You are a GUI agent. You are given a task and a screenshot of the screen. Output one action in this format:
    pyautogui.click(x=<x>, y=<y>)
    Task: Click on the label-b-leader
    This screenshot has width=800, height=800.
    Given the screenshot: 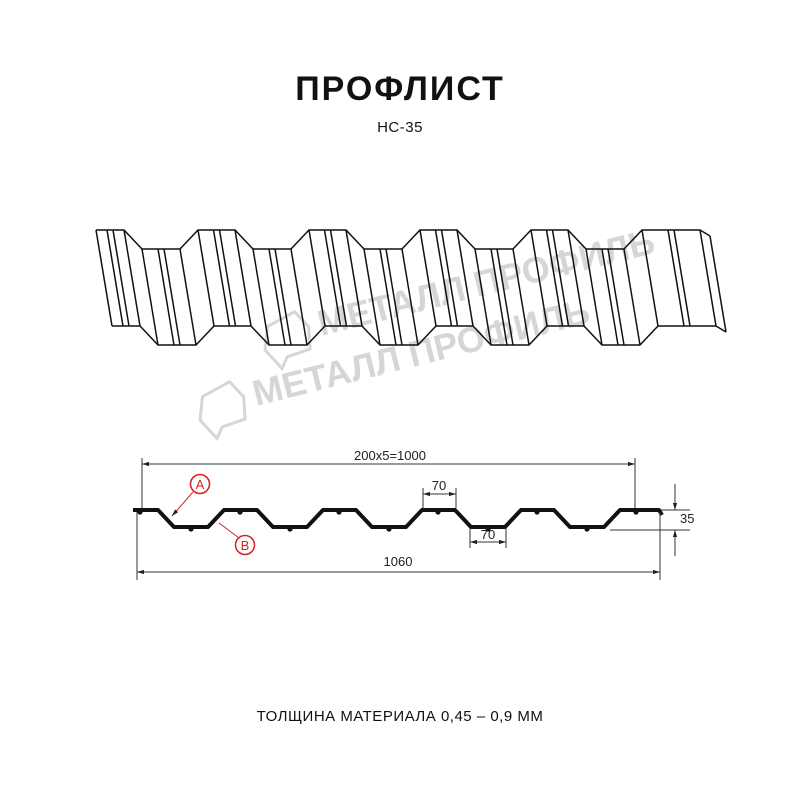 What is the action you would take?
    pyautogui.click(x=229, y=530)
    